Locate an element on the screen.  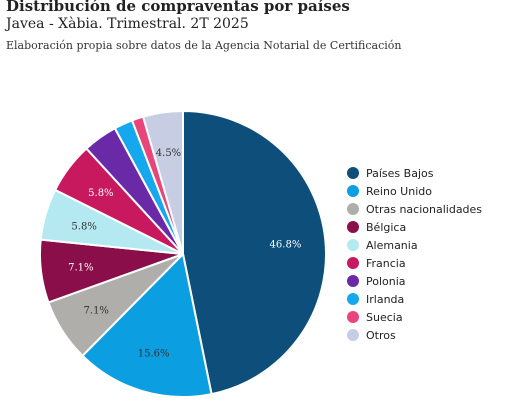
legend-item: Polonia is located at coordinates (414, 281).